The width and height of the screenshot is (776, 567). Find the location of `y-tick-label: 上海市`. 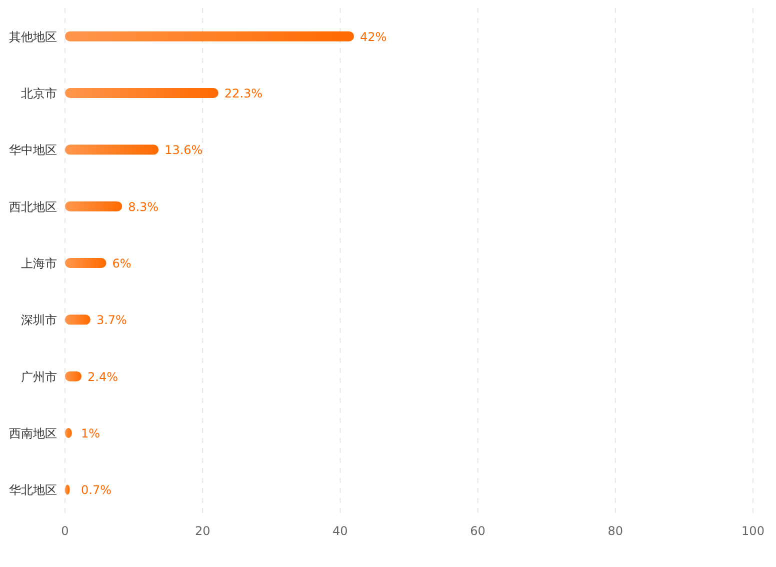

y-tick-label: 上海市 is located at coordinates (39, 263).